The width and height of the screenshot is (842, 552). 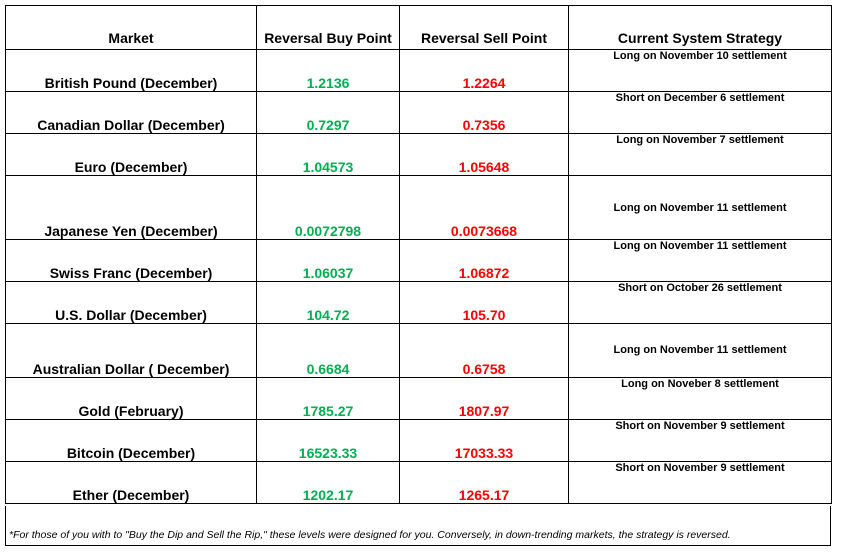 What do you see at coordinates (328, 302) in the screenshot?
I see `buy-point-cell: 104.72` at bounding box center [328, 302].